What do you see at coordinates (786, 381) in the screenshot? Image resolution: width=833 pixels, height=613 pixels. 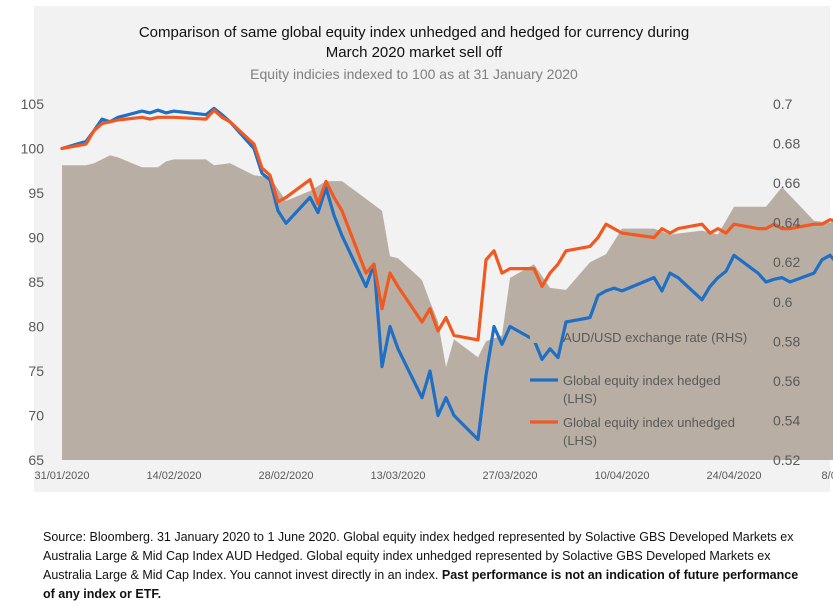 I see `right-axis-tick-label: 0.56` at bounding box center [786, 381].